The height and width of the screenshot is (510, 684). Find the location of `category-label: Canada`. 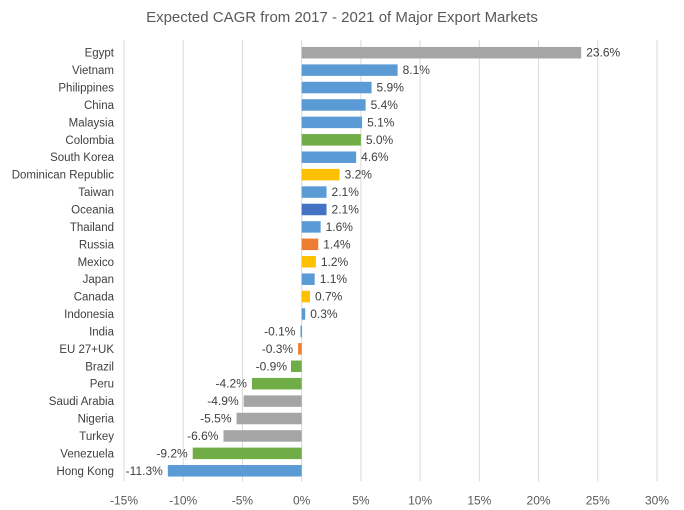

category-label: Canada is located at coordinates (94, 298).